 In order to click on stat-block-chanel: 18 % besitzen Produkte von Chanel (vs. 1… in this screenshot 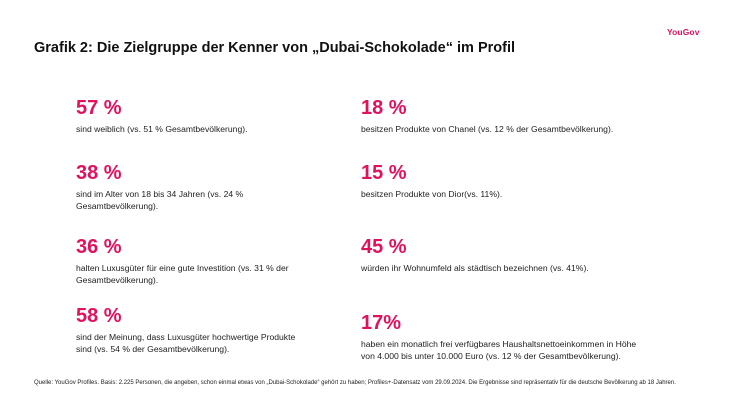, I will do `click(506, 117)`.